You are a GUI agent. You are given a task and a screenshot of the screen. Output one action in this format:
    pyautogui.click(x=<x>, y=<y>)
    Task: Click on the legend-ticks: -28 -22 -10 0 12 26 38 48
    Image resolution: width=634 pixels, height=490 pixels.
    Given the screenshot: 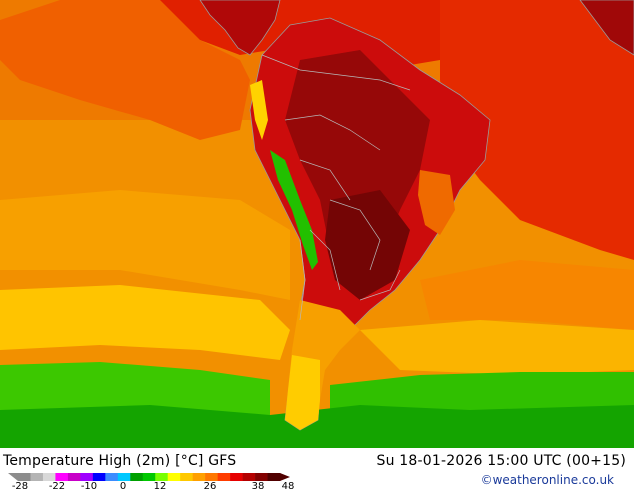 What is the action you would take?
    pyautogui.click(x=153, y=485)
    